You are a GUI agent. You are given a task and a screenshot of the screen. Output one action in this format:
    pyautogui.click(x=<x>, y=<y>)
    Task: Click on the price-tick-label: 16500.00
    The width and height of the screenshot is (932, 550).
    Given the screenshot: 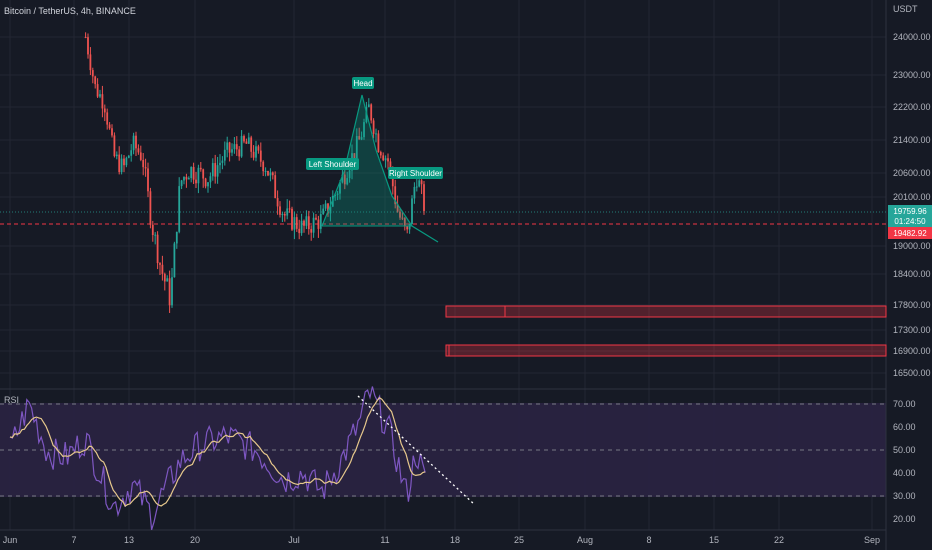 What is the action you would take?
    pyautogui.click(x=912, y=373)
    